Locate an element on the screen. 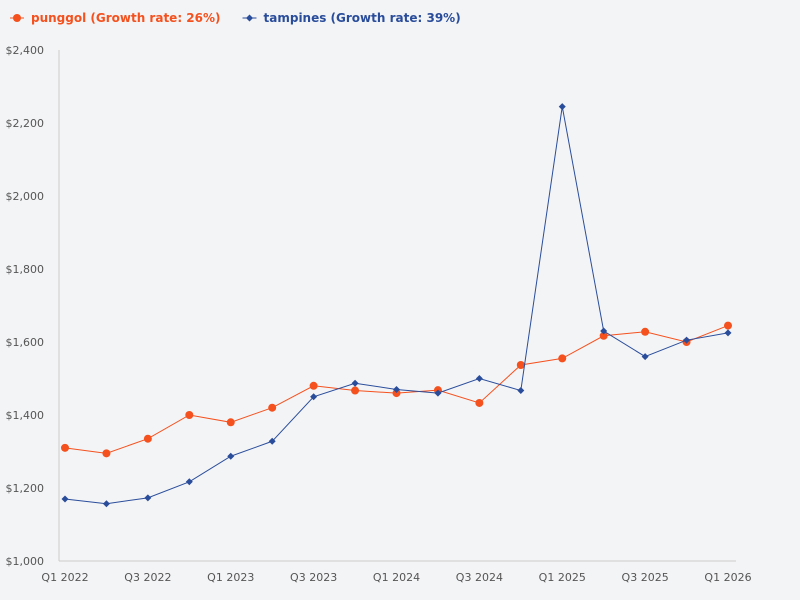 The height and width of the screenshot is (600, 800). x-tick-label-14: Q3 2025 is located at coordinates (645, 577).